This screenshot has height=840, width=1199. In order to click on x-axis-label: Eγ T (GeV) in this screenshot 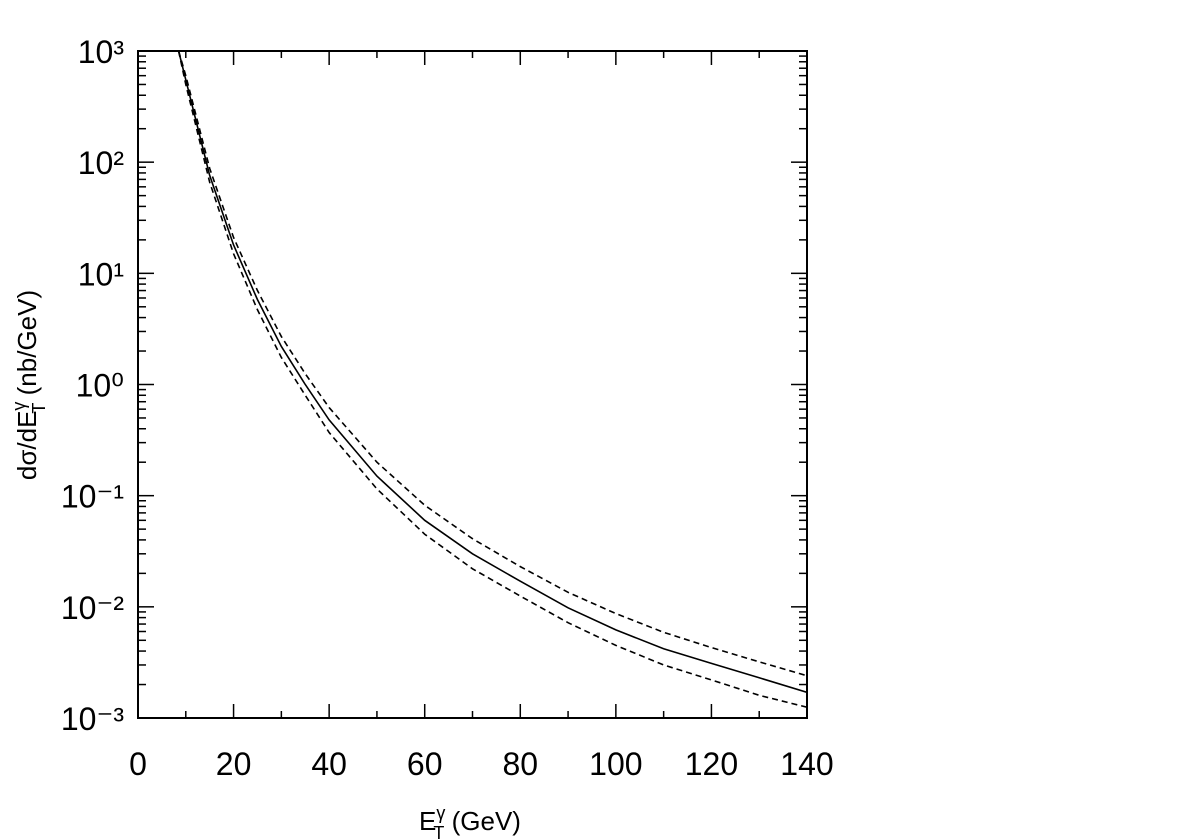, I will do `click(470, 821)`.